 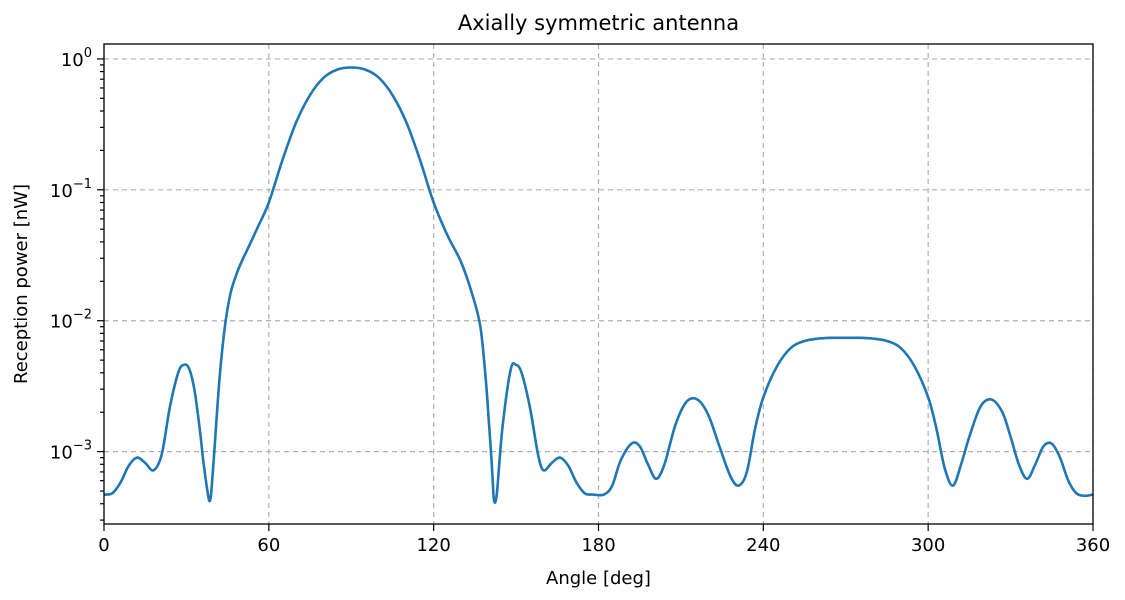 I want to click on x-axis-label: Angle [deg], so click(x=598, y=578).